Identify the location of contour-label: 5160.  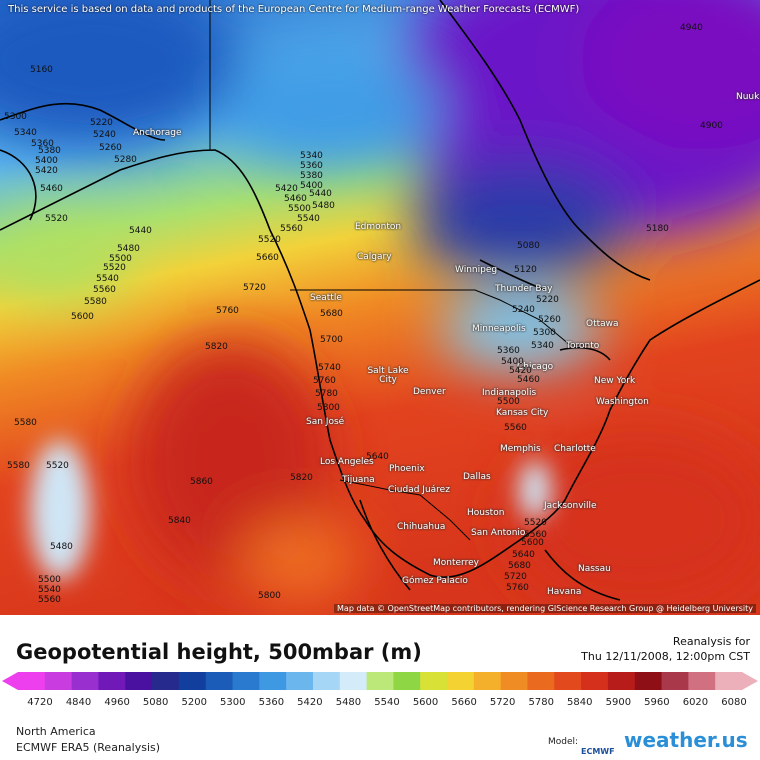
(41, 70).